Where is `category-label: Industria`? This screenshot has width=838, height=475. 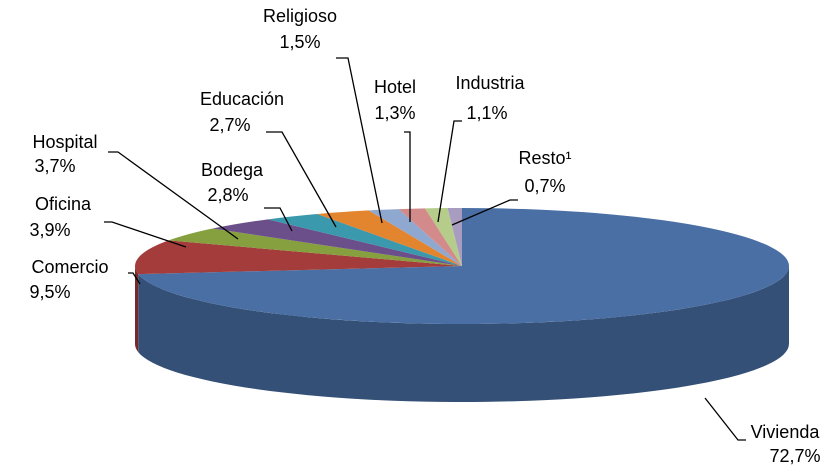 category-label: Industria is located at coordinates (490, 83).